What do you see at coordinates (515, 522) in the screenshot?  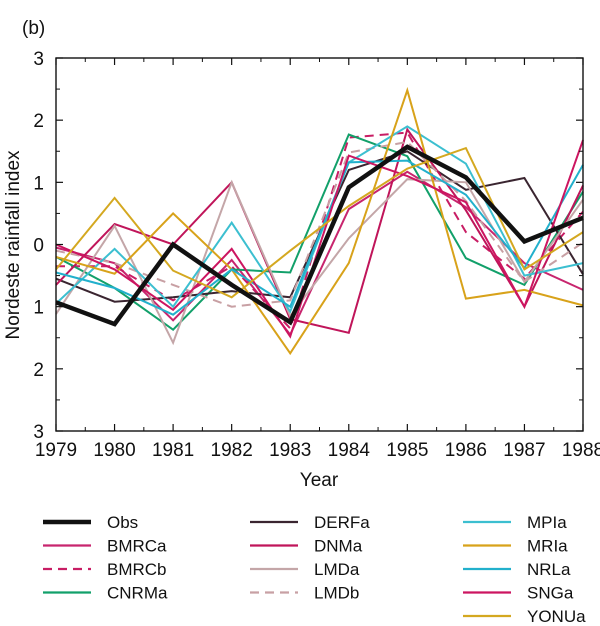 I see `legend-item-mpia: MPIa` at bounding box center [515, 522].